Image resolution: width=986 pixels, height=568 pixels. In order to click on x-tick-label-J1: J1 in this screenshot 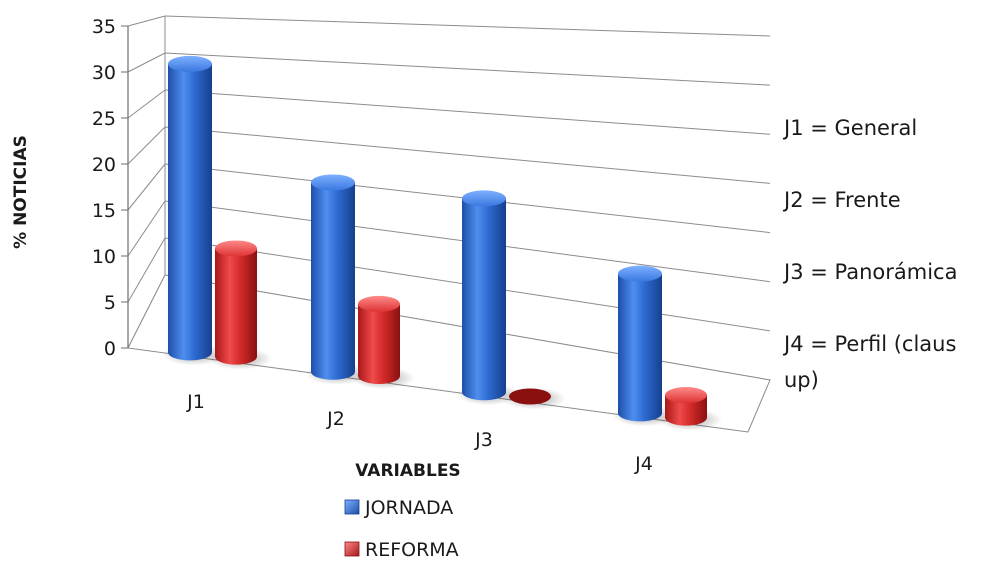, I will do `click(195, 402)`.